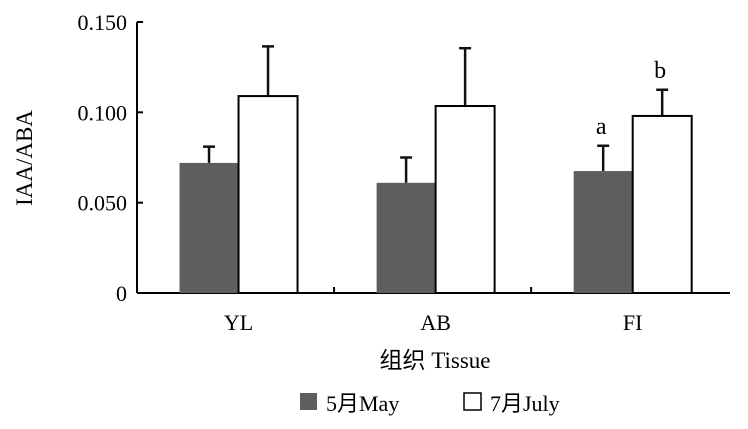  What do you see at coordinates (121, 293) in the screenshot?
I see `y-tick-label: 0` at bounding box center [121, 293].